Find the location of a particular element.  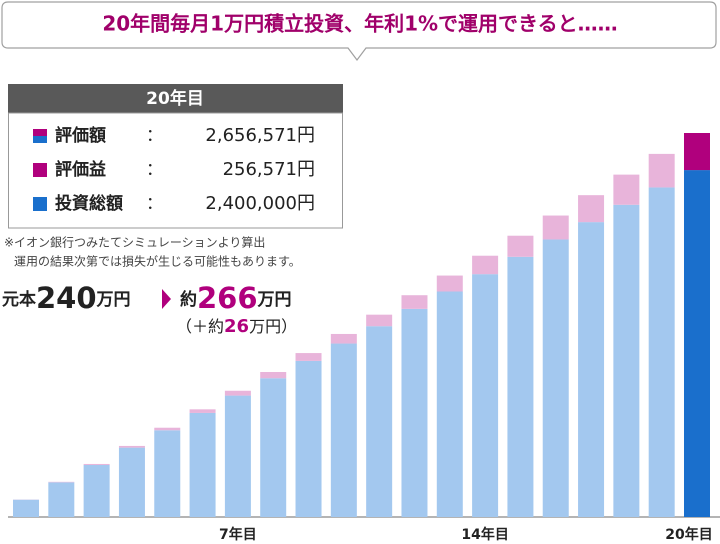

annotation-text: 約 is located at coordinates (188, 299).